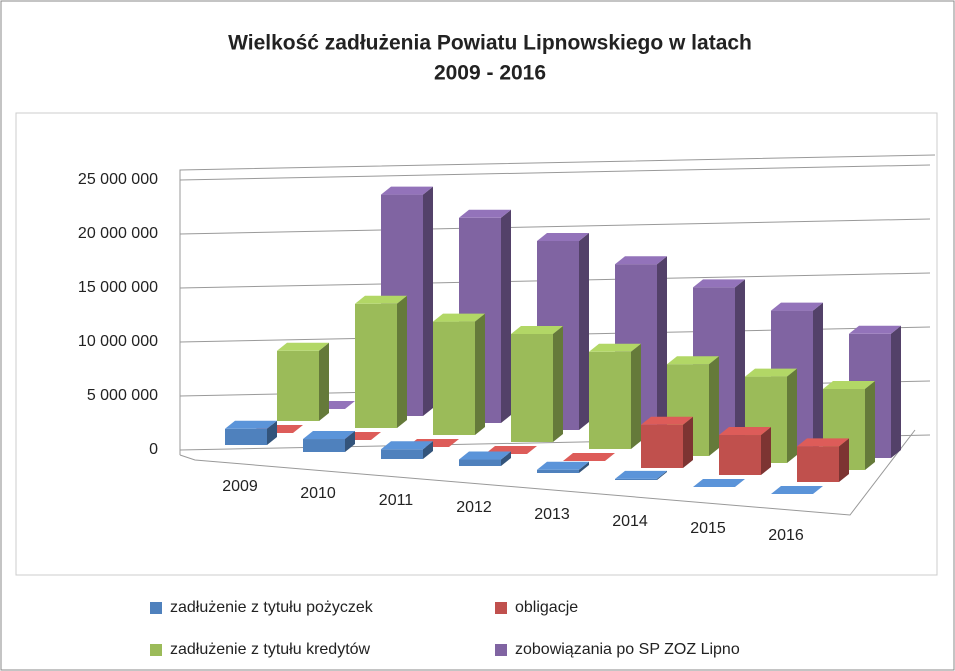  I want to click on x-tick-label: 2015, so click(708, 528).